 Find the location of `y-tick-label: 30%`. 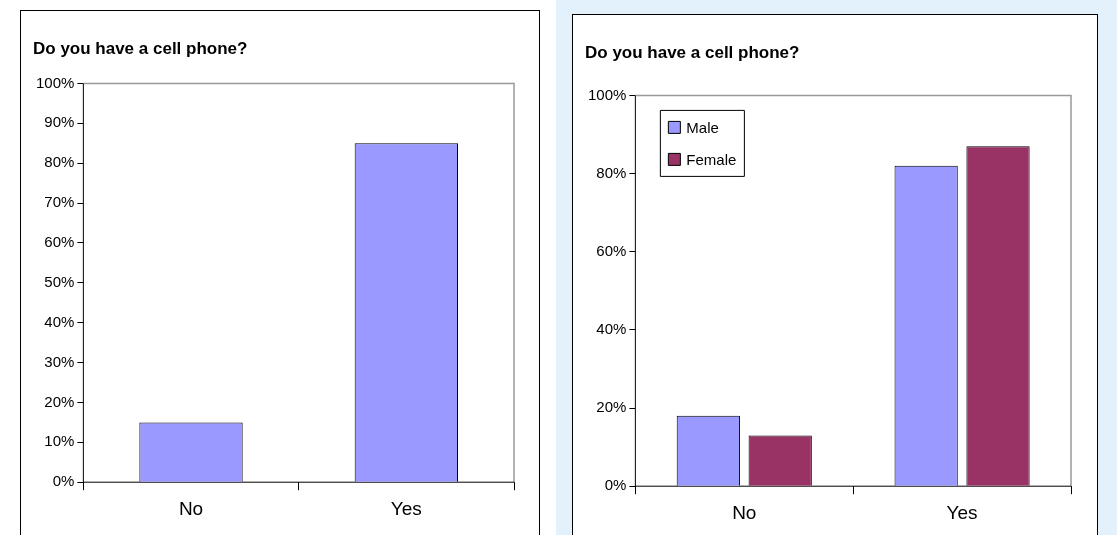

y-tick-label: 30% is located at coordinates (59, 361).